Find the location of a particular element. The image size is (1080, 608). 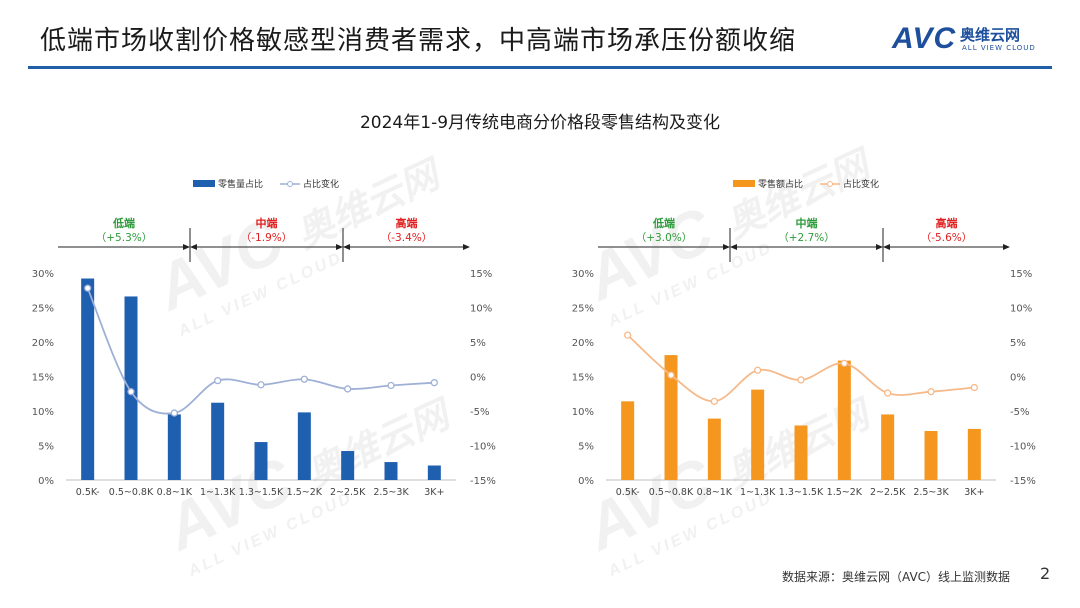

segment-1: 中端 （-1.9%） is located at coordinates (266, 233).